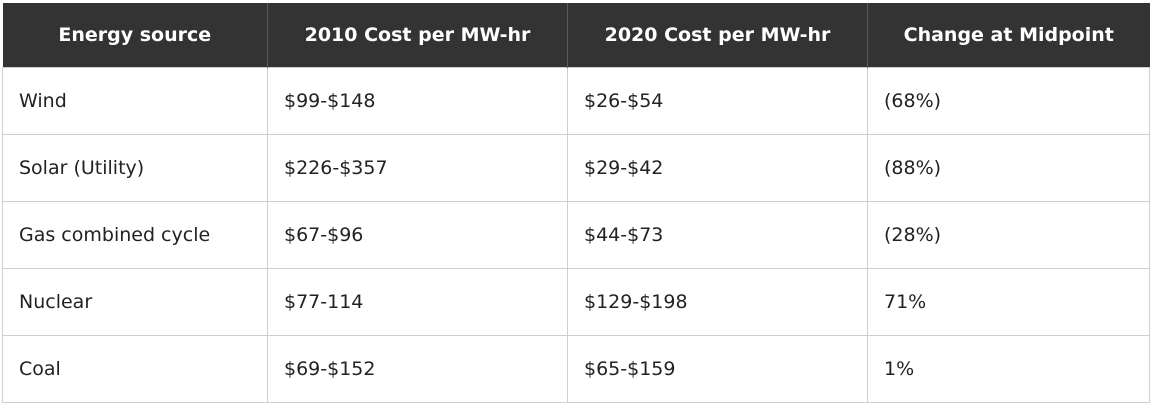 This screenshot has height=406, width=1153. Describe the element at coordinates (135, 168) in the screenshot. I see `cell-energy-source: Solar (Utility)` at that location.